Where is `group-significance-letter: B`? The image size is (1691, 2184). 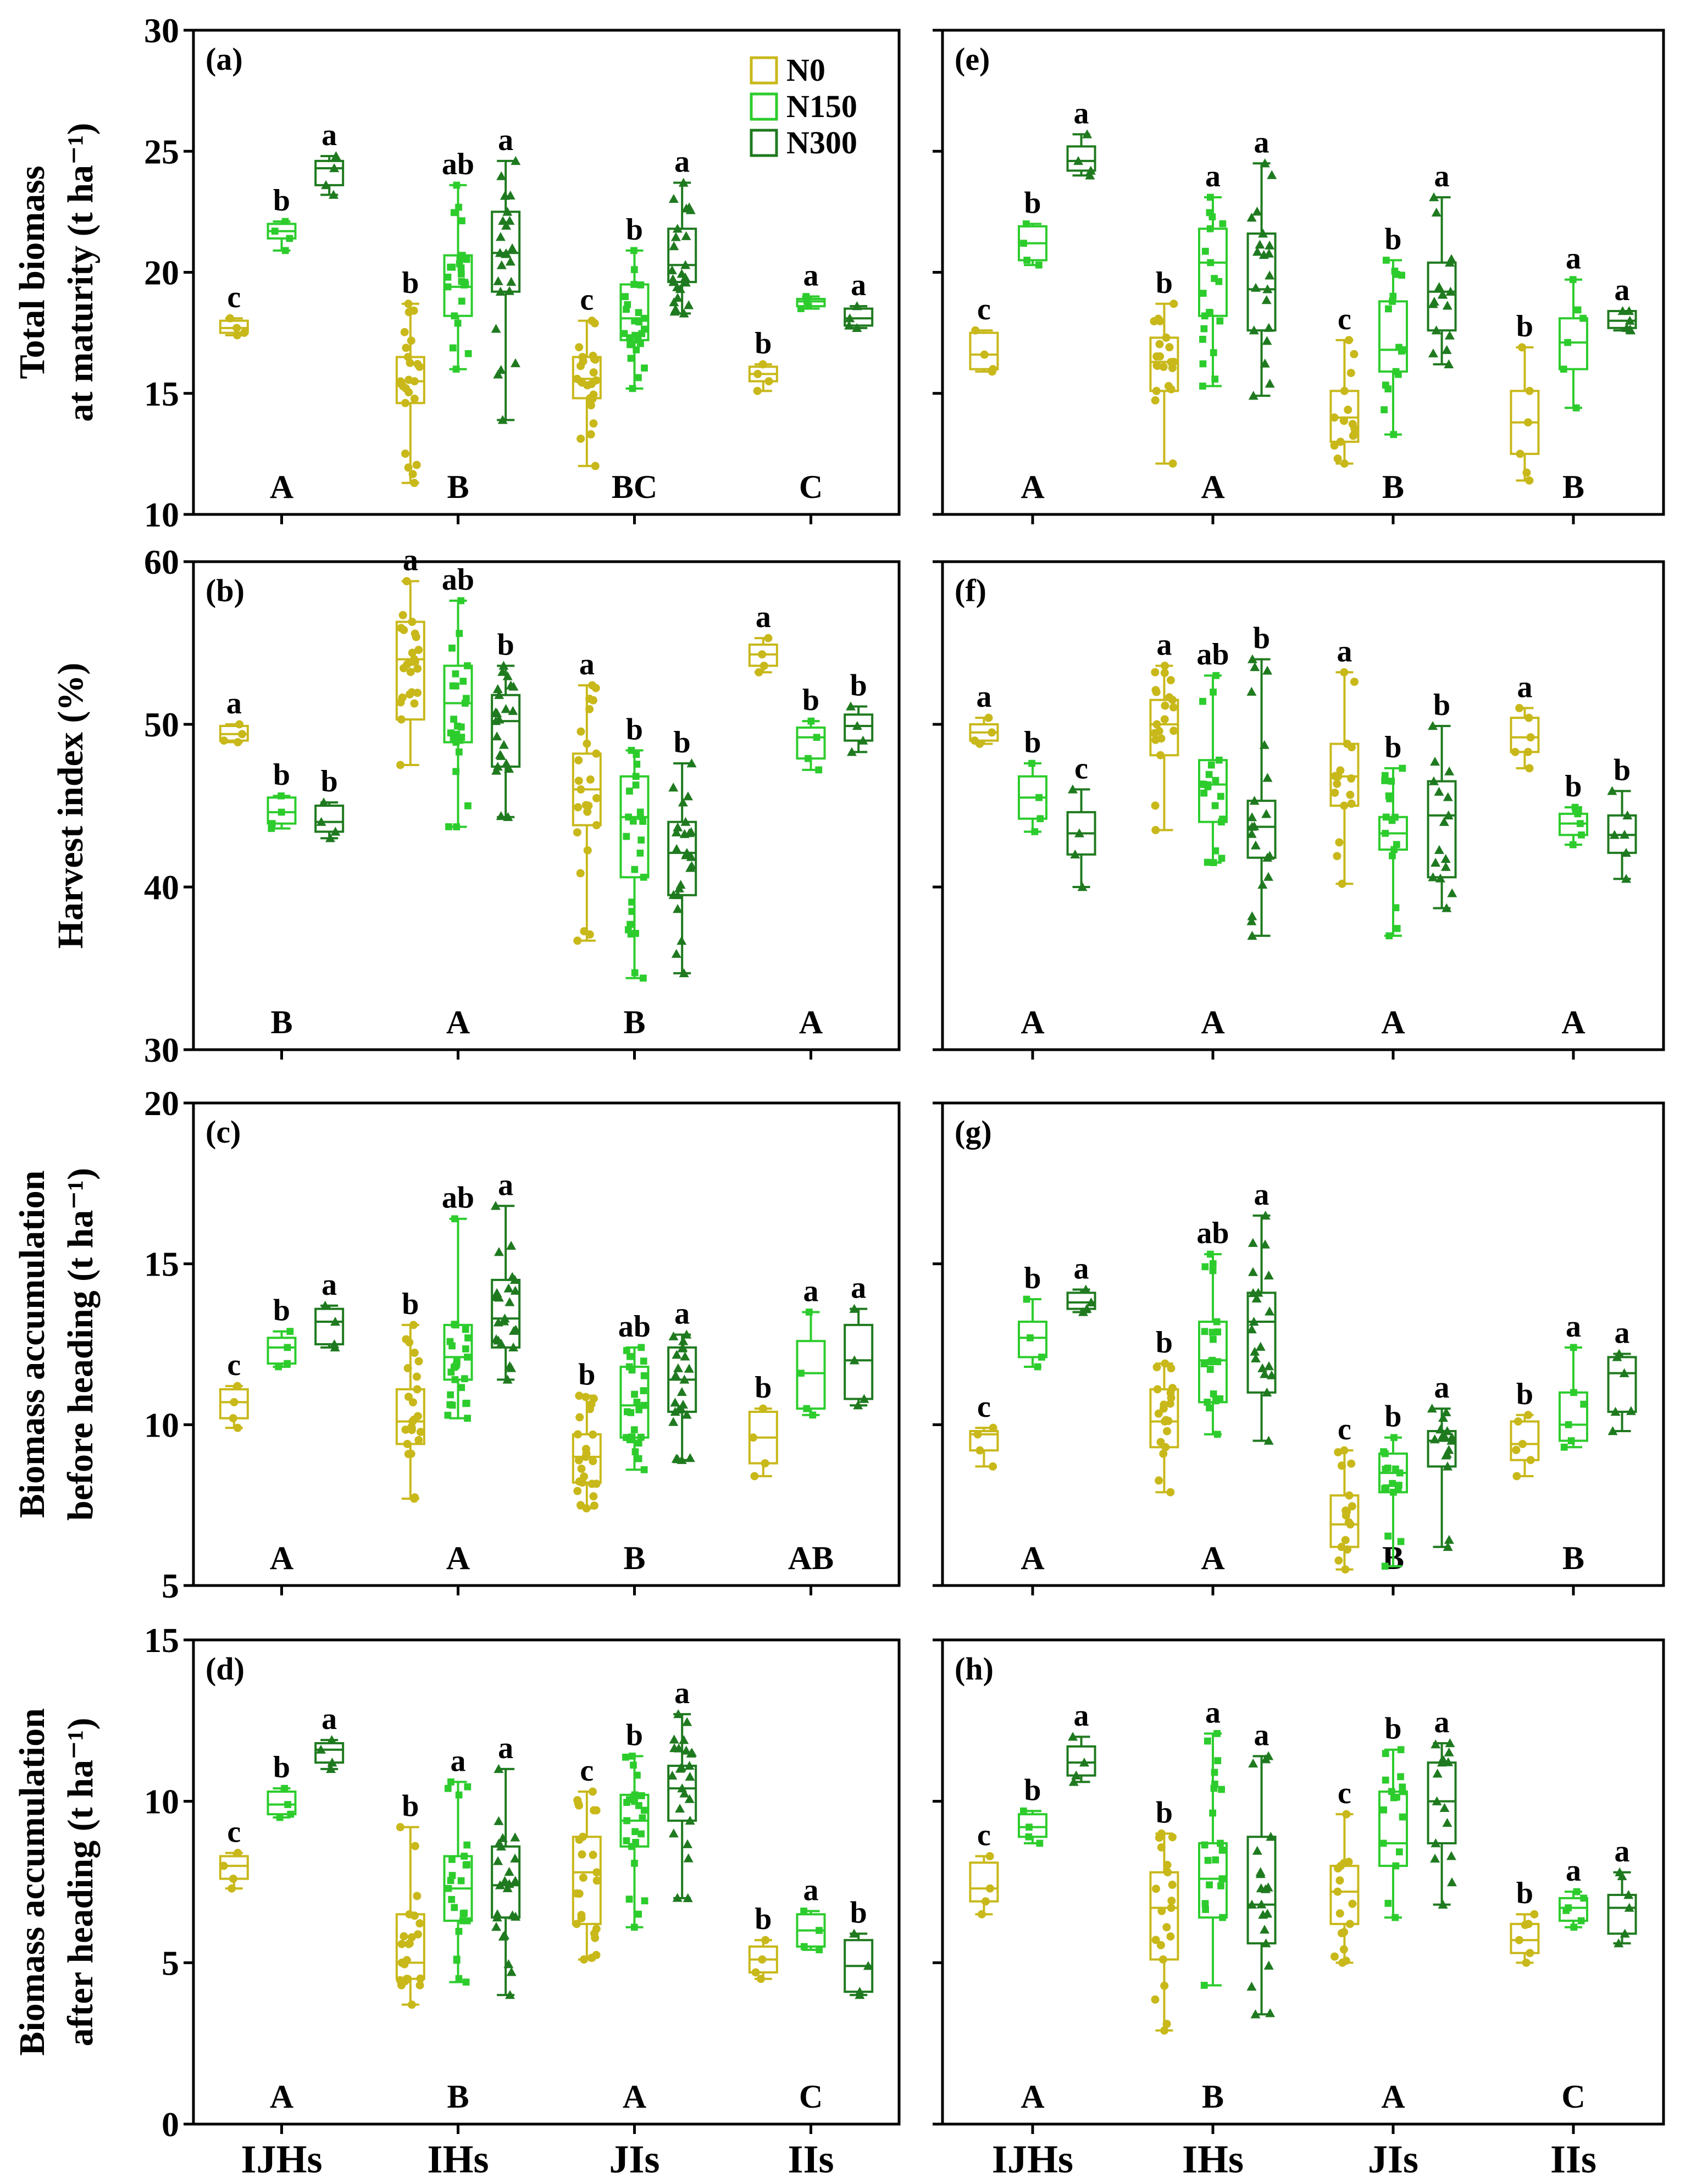 group-significance-letter: B is located at coordinates (458, 2096).